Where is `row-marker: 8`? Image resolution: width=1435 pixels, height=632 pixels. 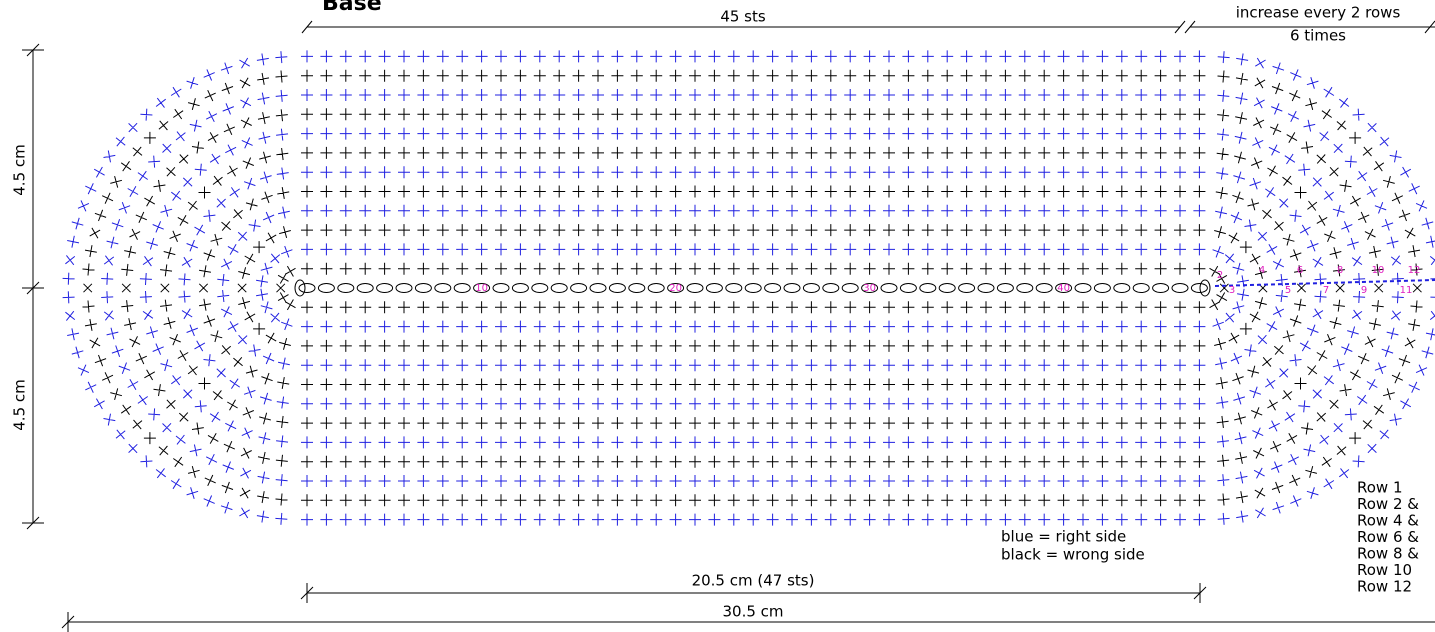
row-marker: 8 is located at coordinates (1340, 270).